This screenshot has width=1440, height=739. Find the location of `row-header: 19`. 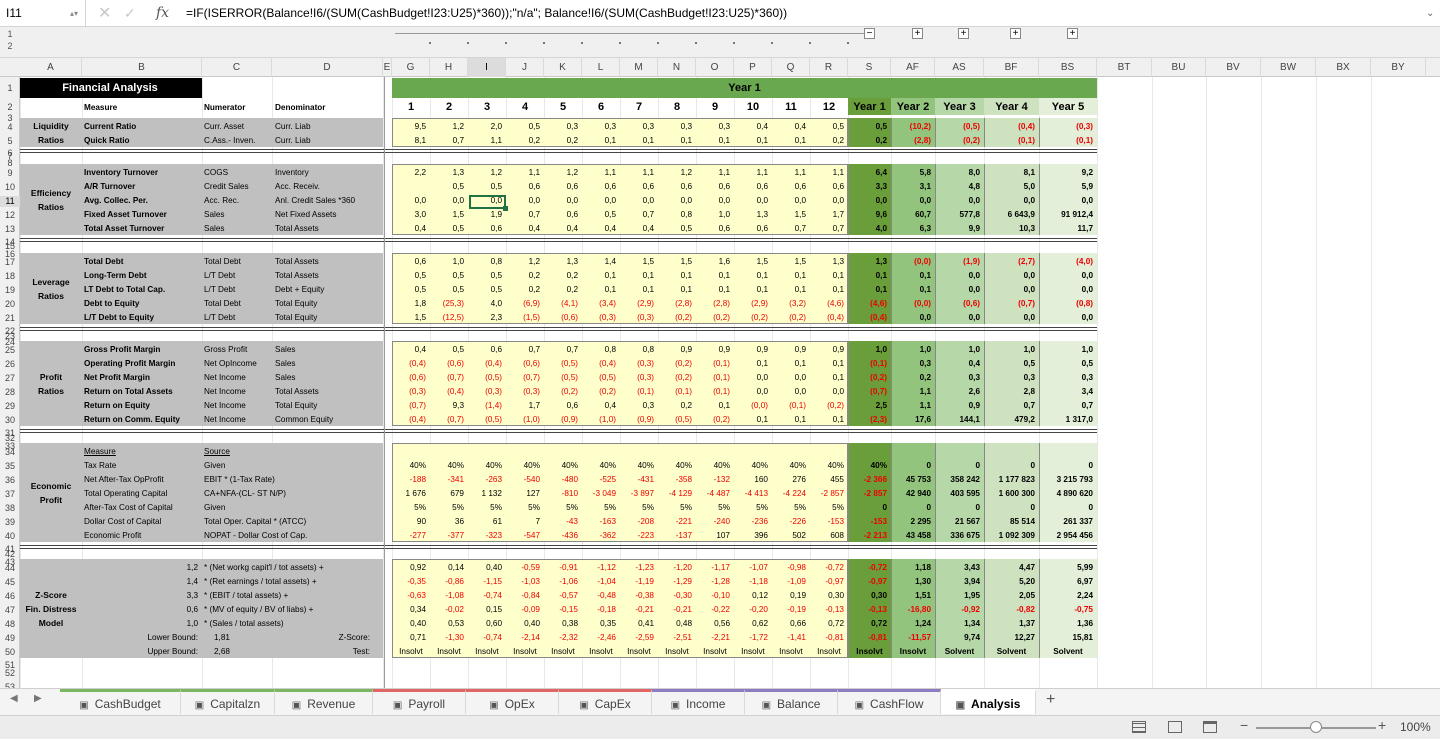

row-header: 19 is located at coordinates (9, 290).